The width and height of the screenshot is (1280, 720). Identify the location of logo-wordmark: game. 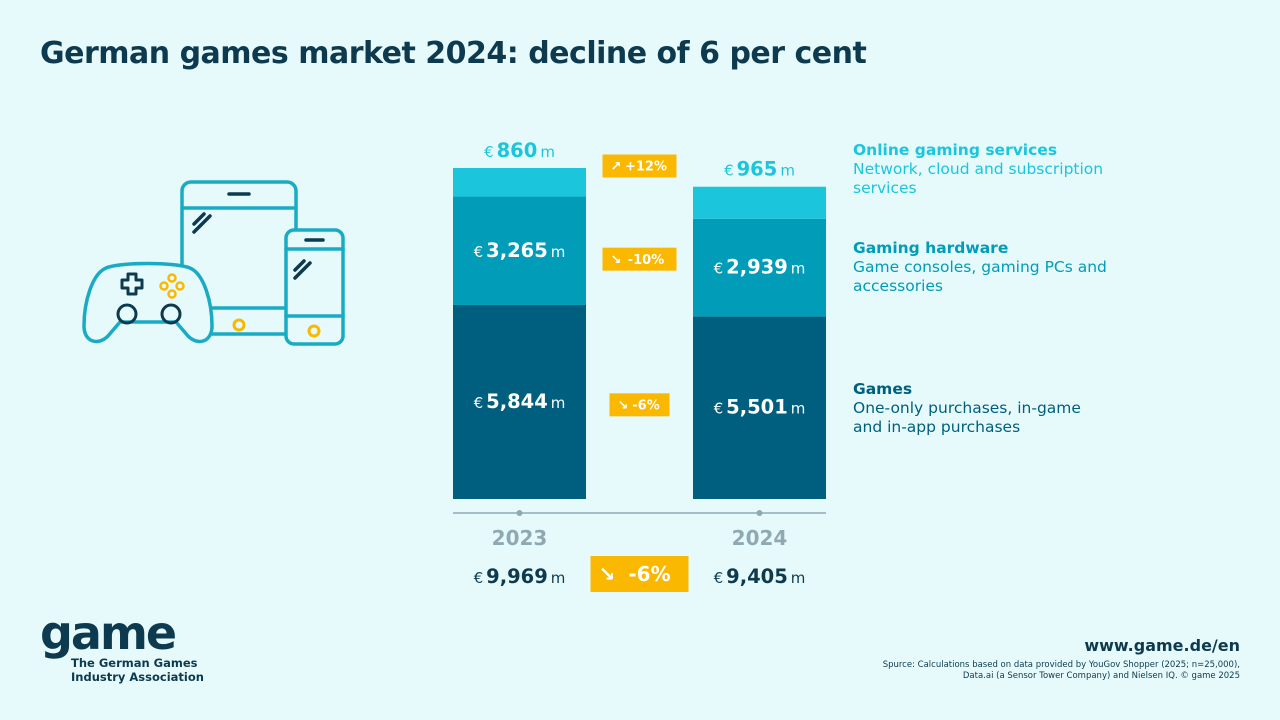
(108, 633).